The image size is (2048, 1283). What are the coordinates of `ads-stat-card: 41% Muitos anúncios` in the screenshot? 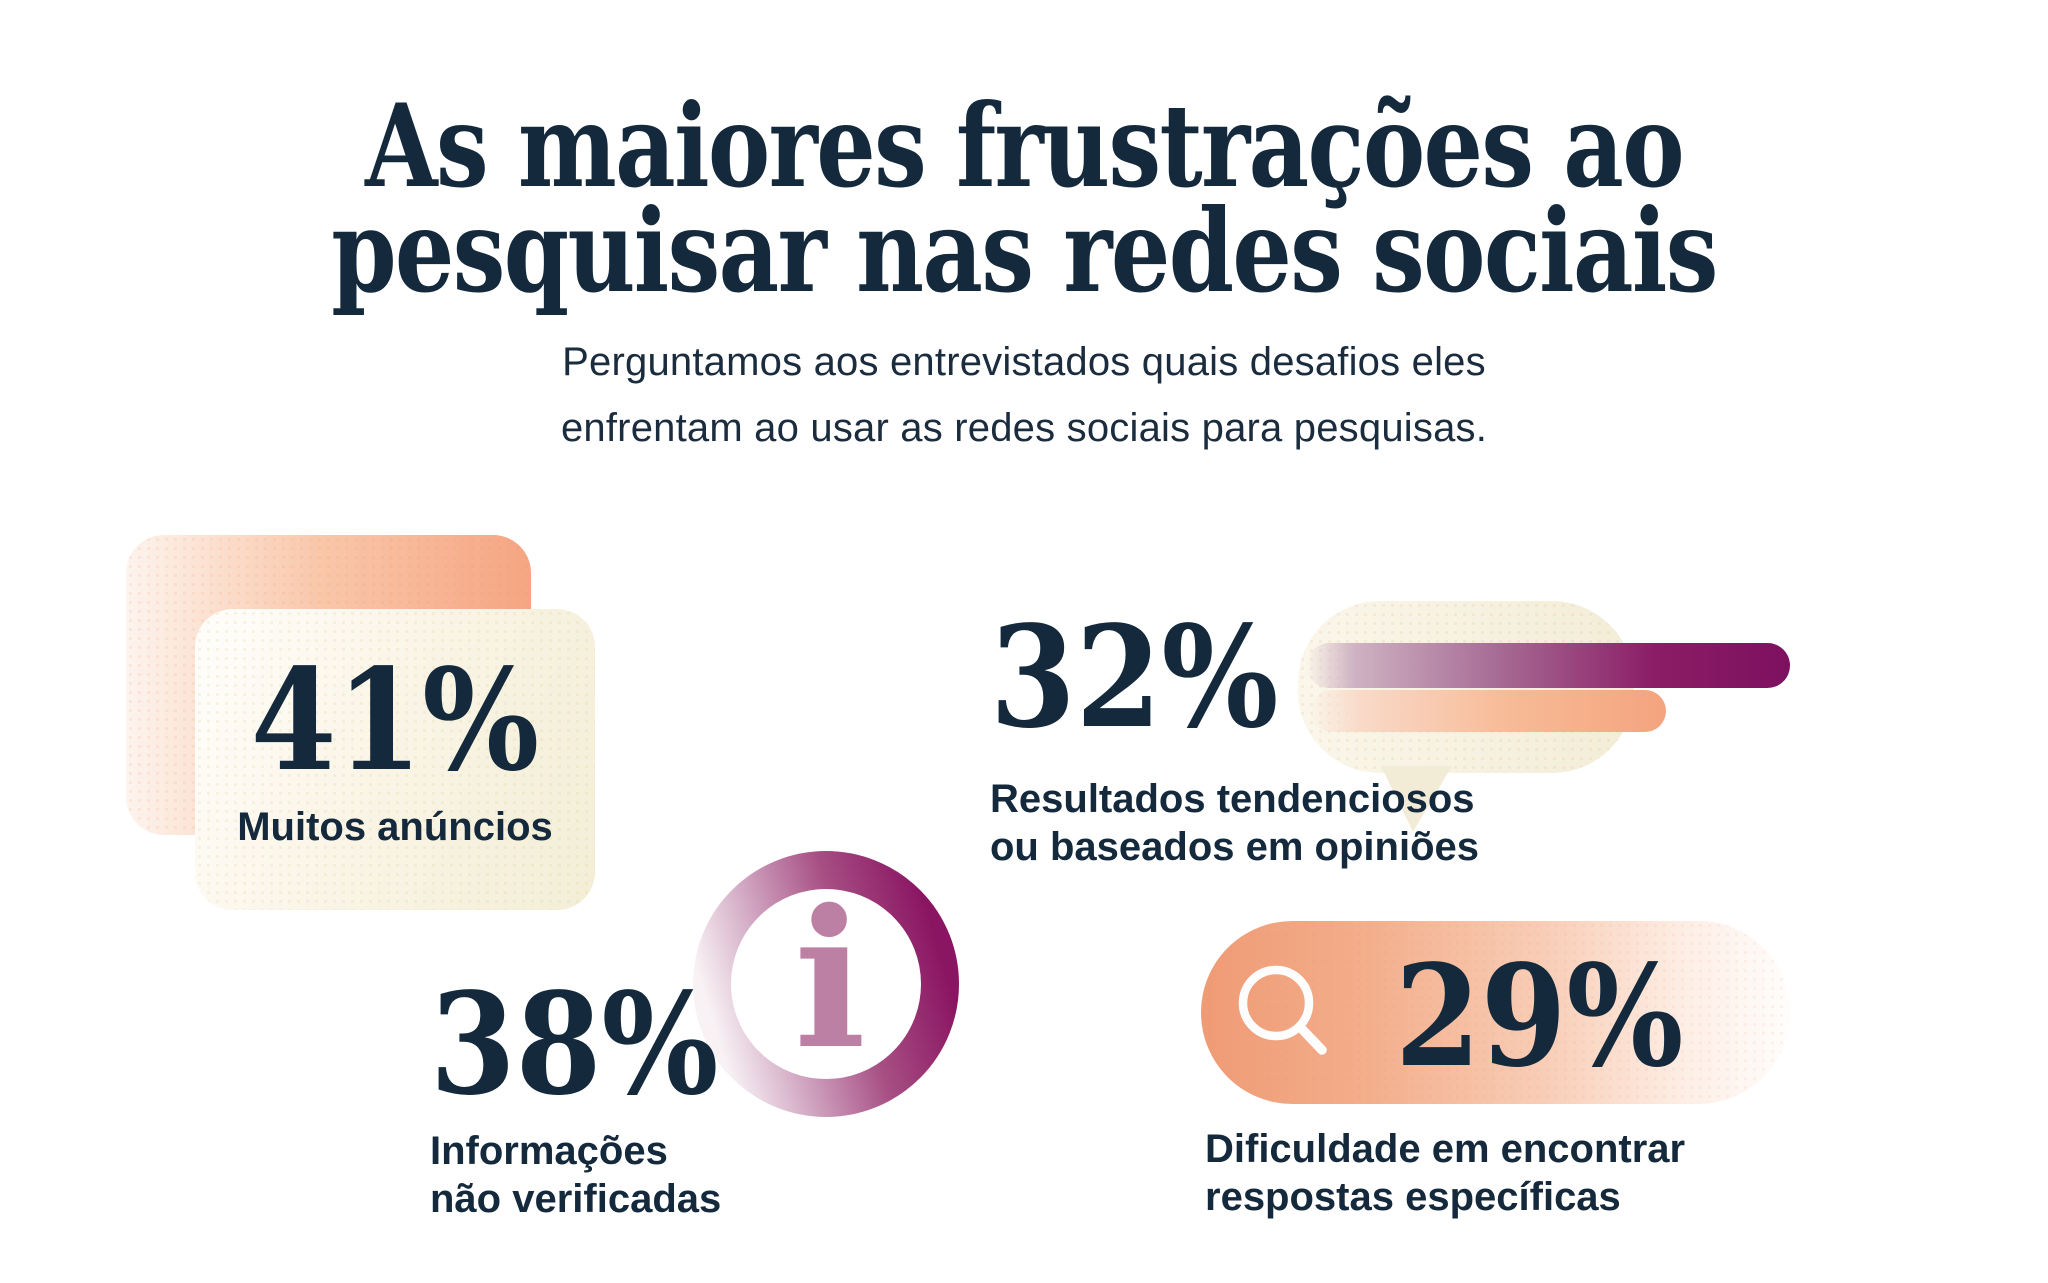 It's located at (395, 759).